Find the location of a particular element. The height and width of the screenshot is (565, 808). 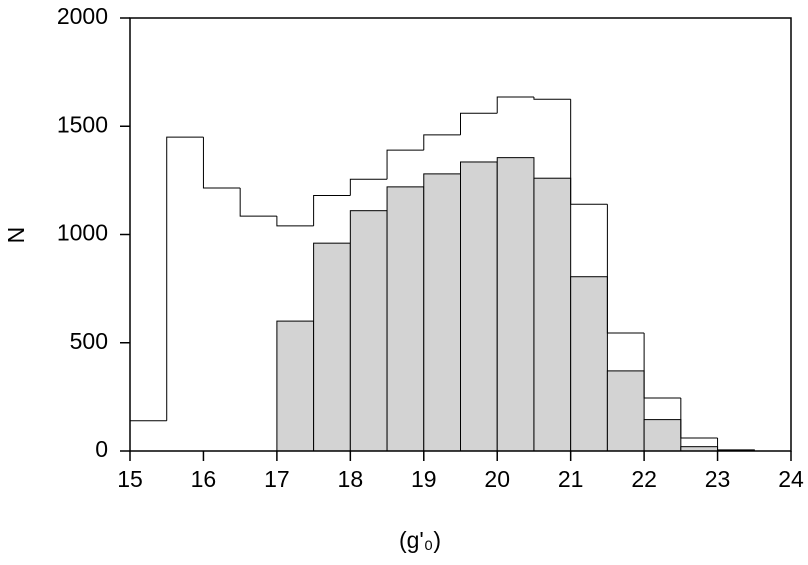

x-tick-label: 19 is located at coordinates (424, 479).